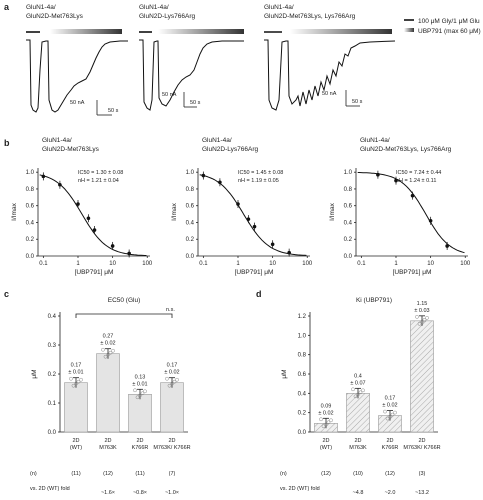  Describe the element at coordinates (108, 337) in the screenshot. I see `bar-value: 0.27` at that location.